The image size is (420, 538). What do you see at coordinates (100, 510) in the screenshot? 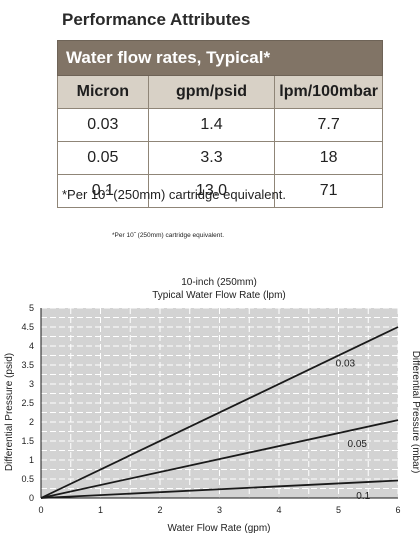
I see `x-tick-label: 1` at bounding box center [100, 510].